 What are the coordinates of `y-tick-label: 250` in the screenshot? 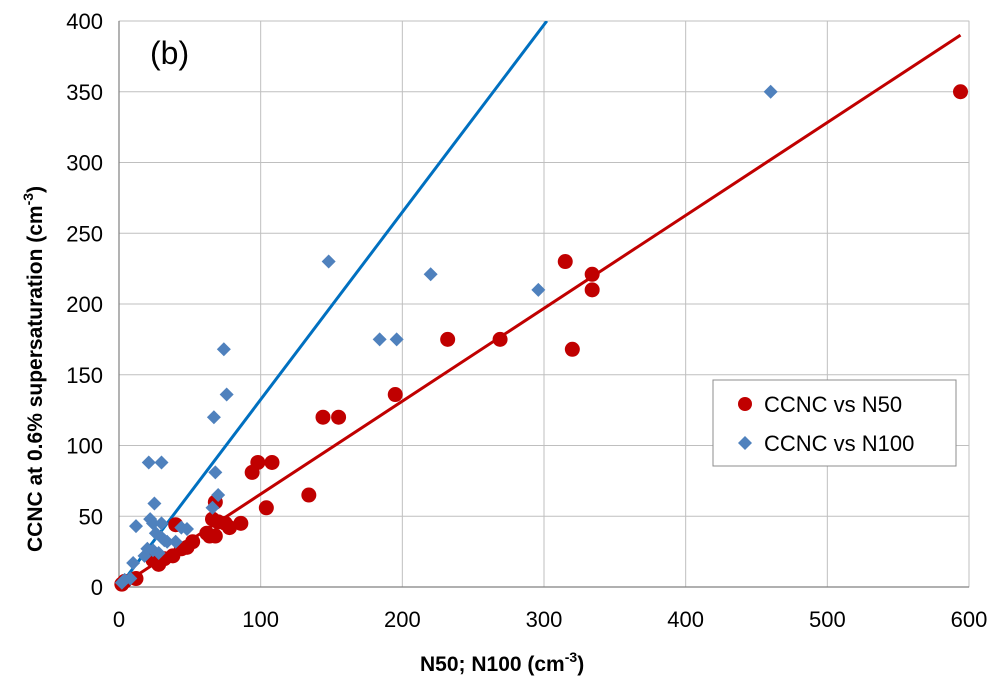 It's located at (84, 233).